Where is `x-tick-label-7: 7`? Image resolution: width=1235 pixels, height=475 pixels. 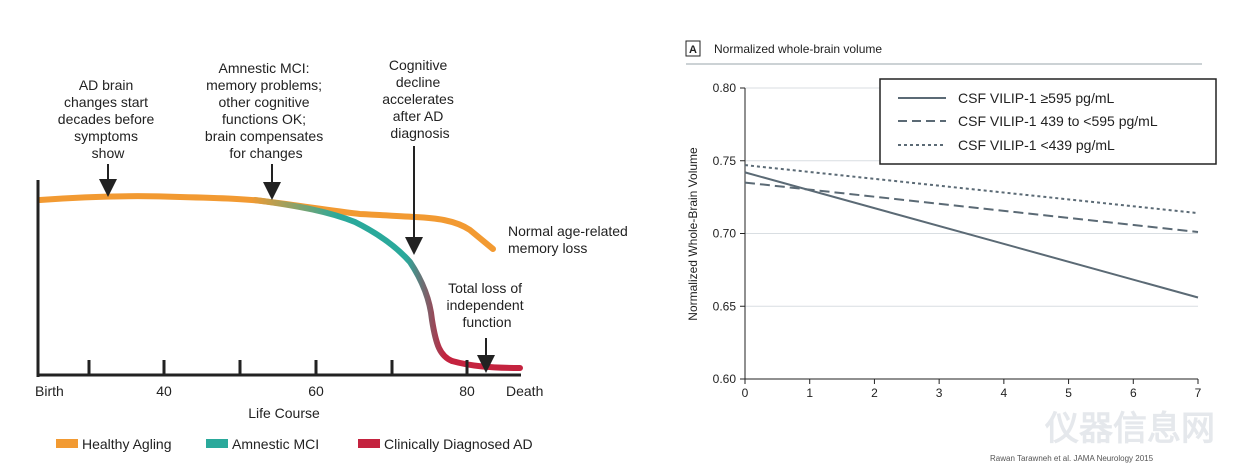
x-tick-label-7: 7 is located at coordinates (1198, 393).